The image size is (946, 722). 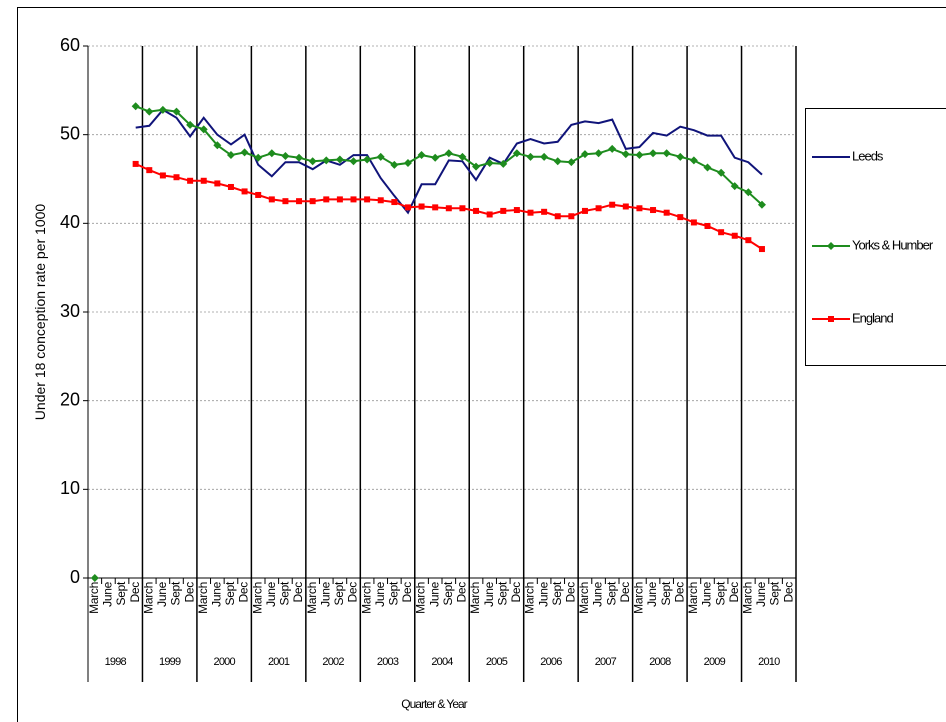 What do you see at coordinates (225, 662) in the screenshot?
I see `year-label: 2000` at bounding box center [225, 662].